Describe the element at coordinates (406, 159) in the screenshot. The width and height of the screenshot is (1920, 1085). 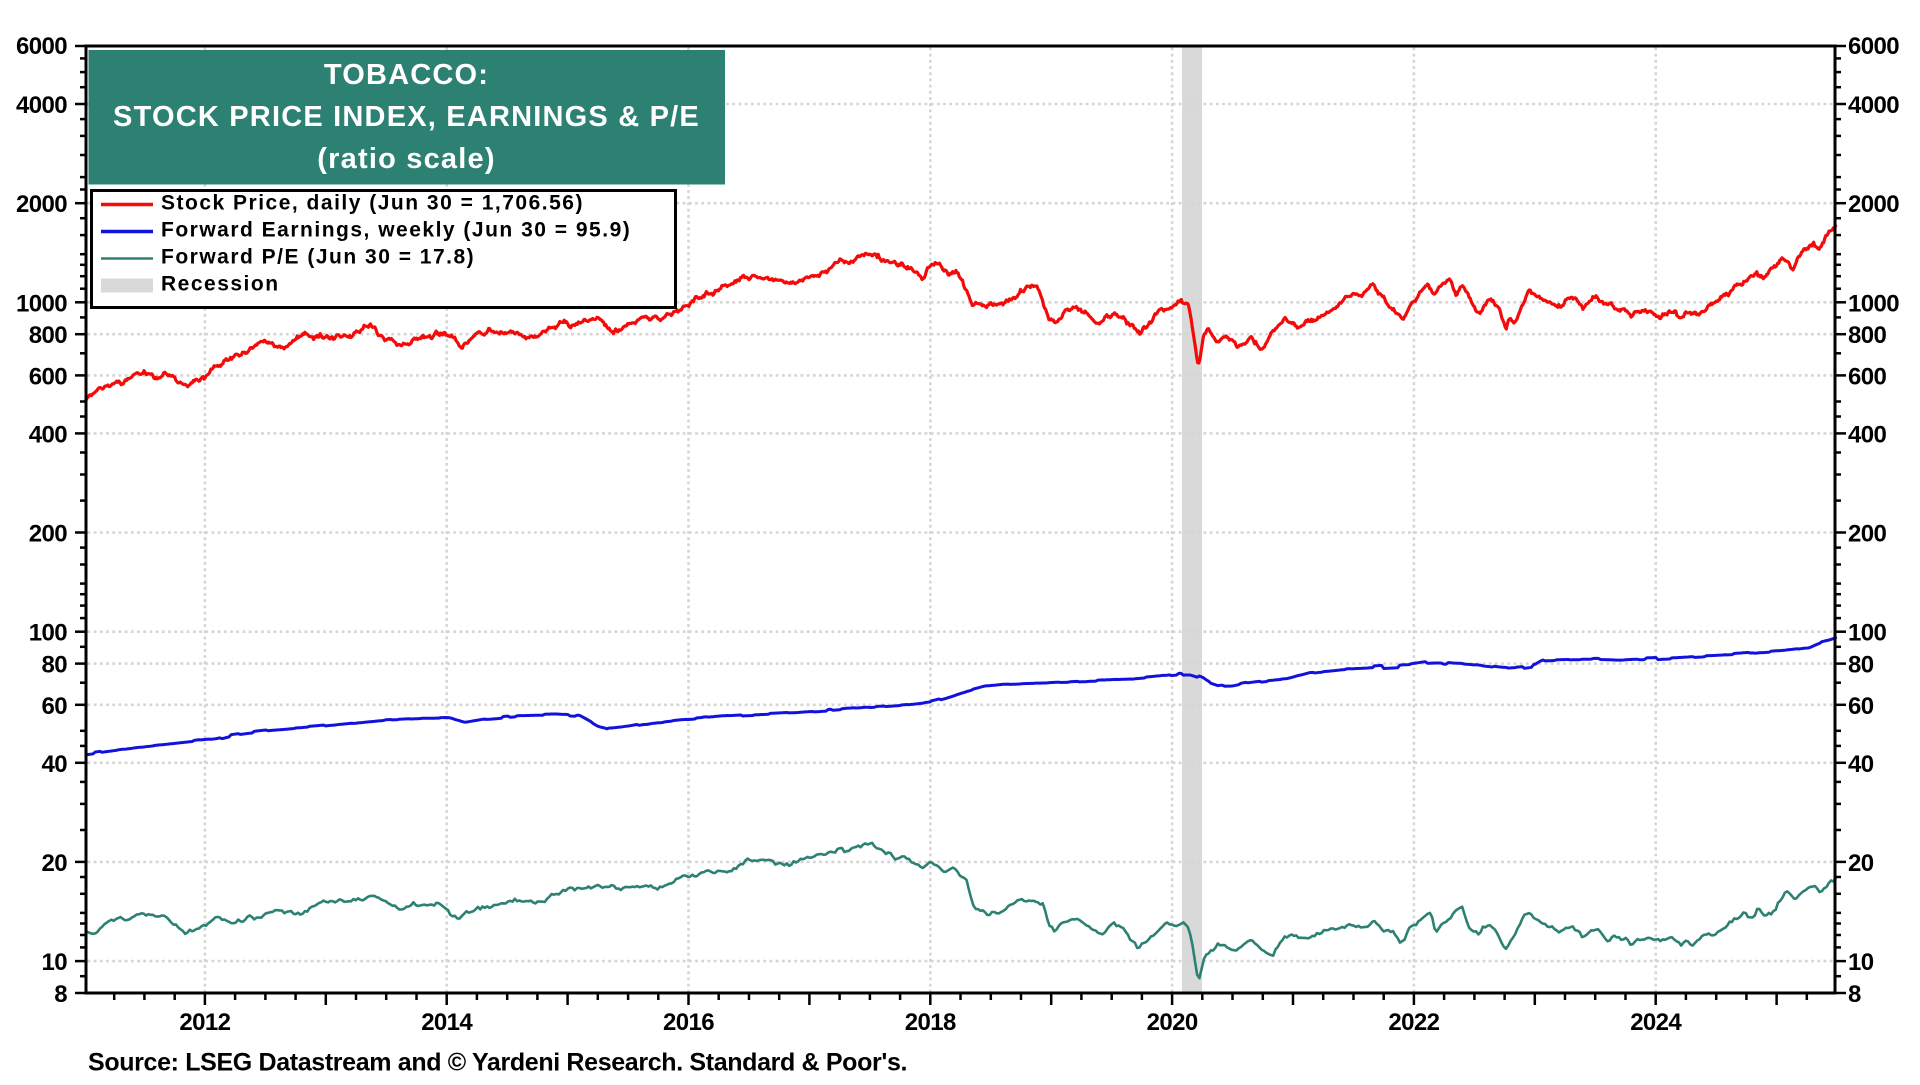
I see `svg-text: (ratio scale)` at that location.